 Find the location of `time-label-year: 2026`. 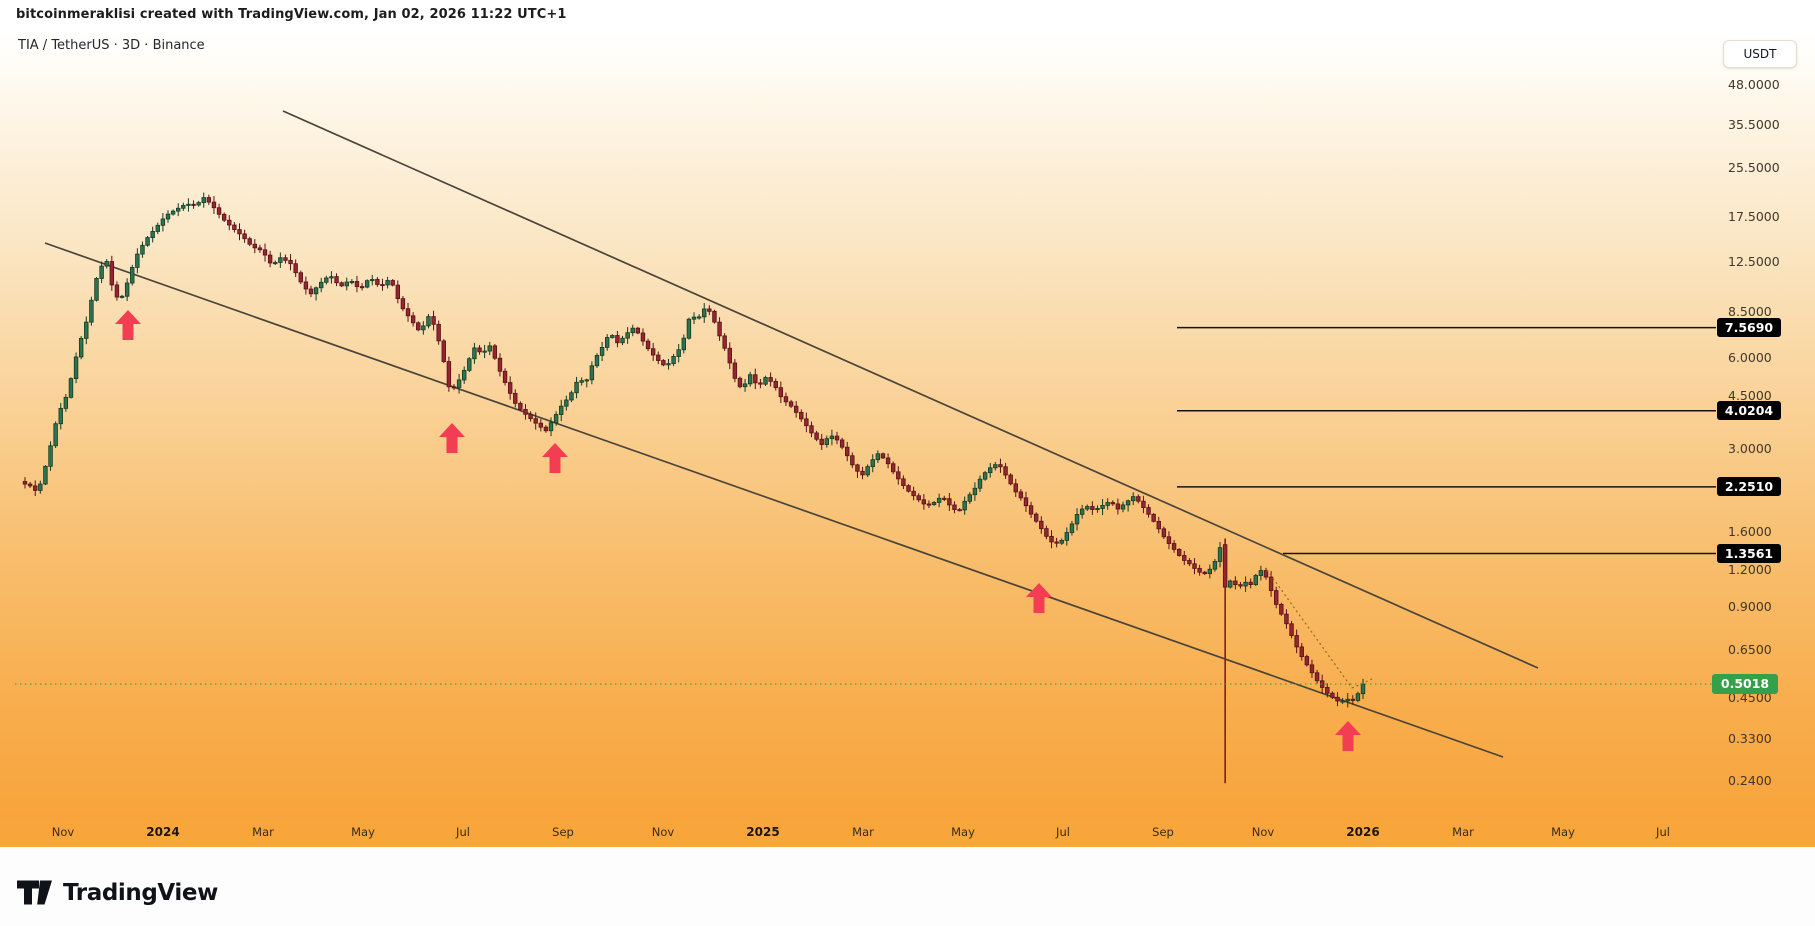

time-label-year: 2026 is located at coordinates (1363, 832).